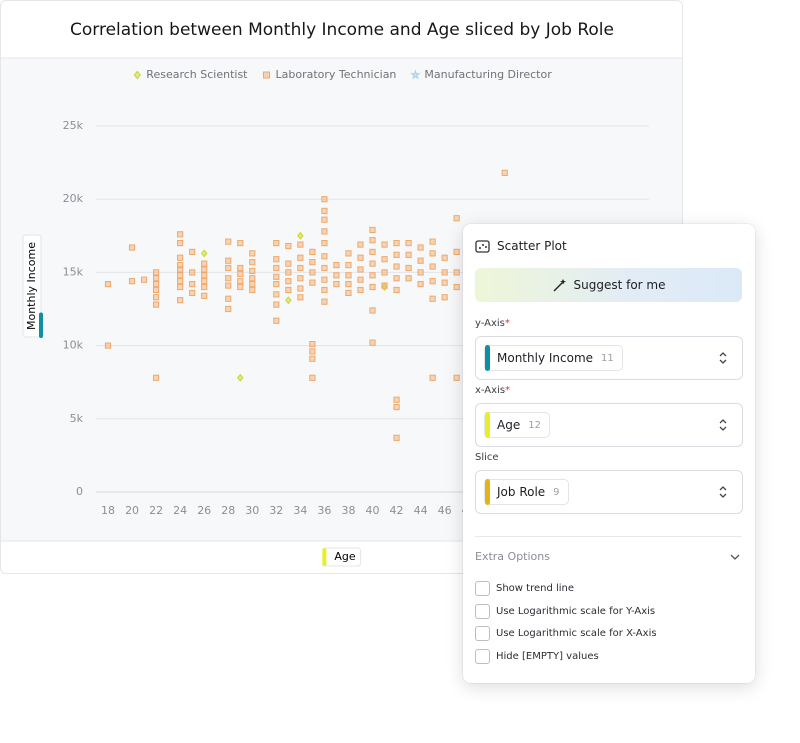 This screenshot has height=743, width=800. I want to click on suggest-button: Suggest for me, so click(608, 285).